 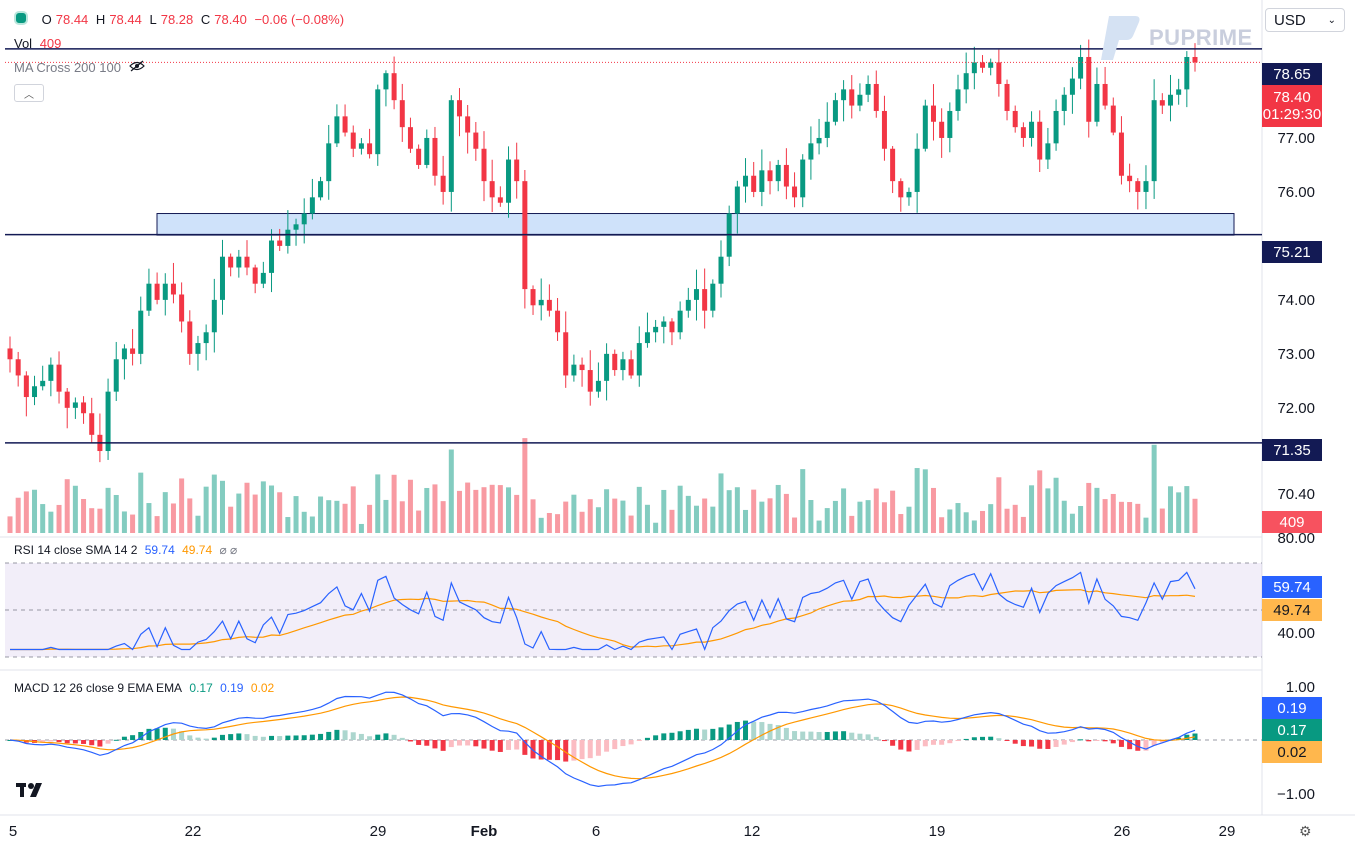 I want to click on ma-legend: MA Cross 200 100, so click(x=81, y=67).